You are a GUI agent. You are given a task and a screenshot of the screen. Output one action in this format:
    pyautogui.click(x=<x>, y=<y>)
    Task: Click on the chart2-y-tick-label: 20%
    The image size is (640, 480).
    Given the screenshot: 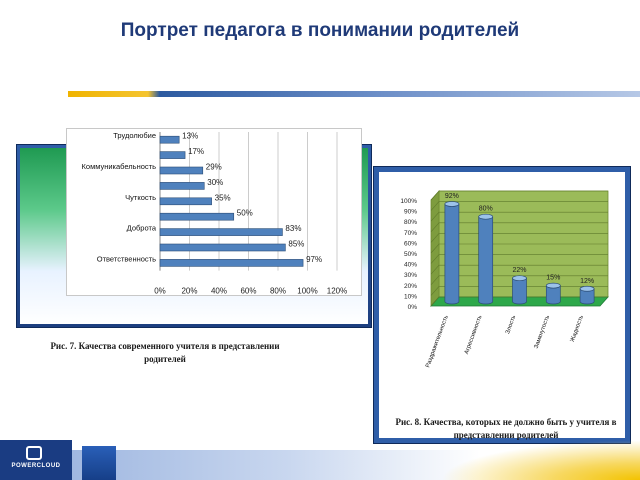 What is the action you would take?
    pyautogui.click(x=410, y=286)
    